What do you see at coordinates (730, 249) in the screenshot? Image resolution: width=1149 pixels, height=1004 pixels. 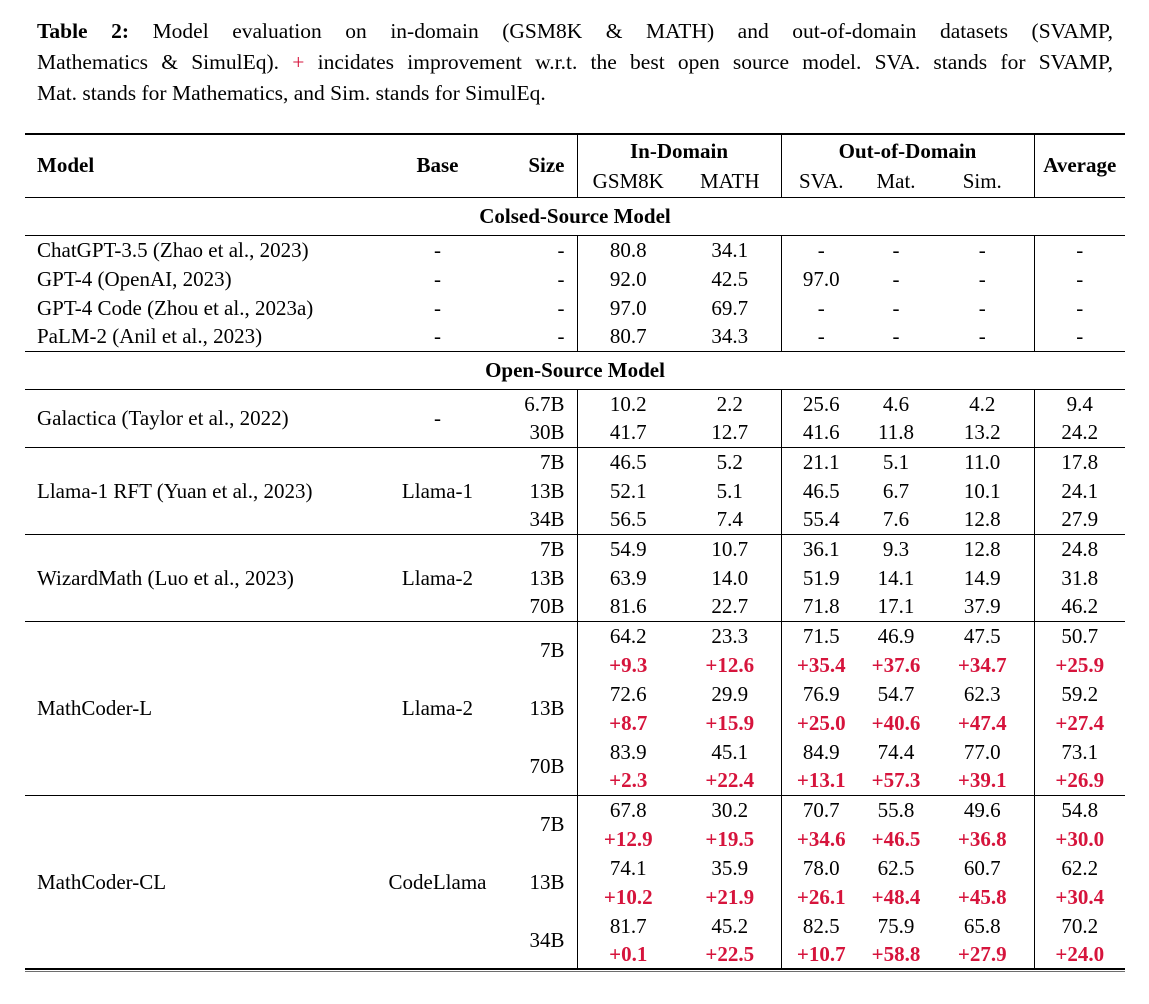 I see `score-cell: 34.1` at bounding box center [730, 249].